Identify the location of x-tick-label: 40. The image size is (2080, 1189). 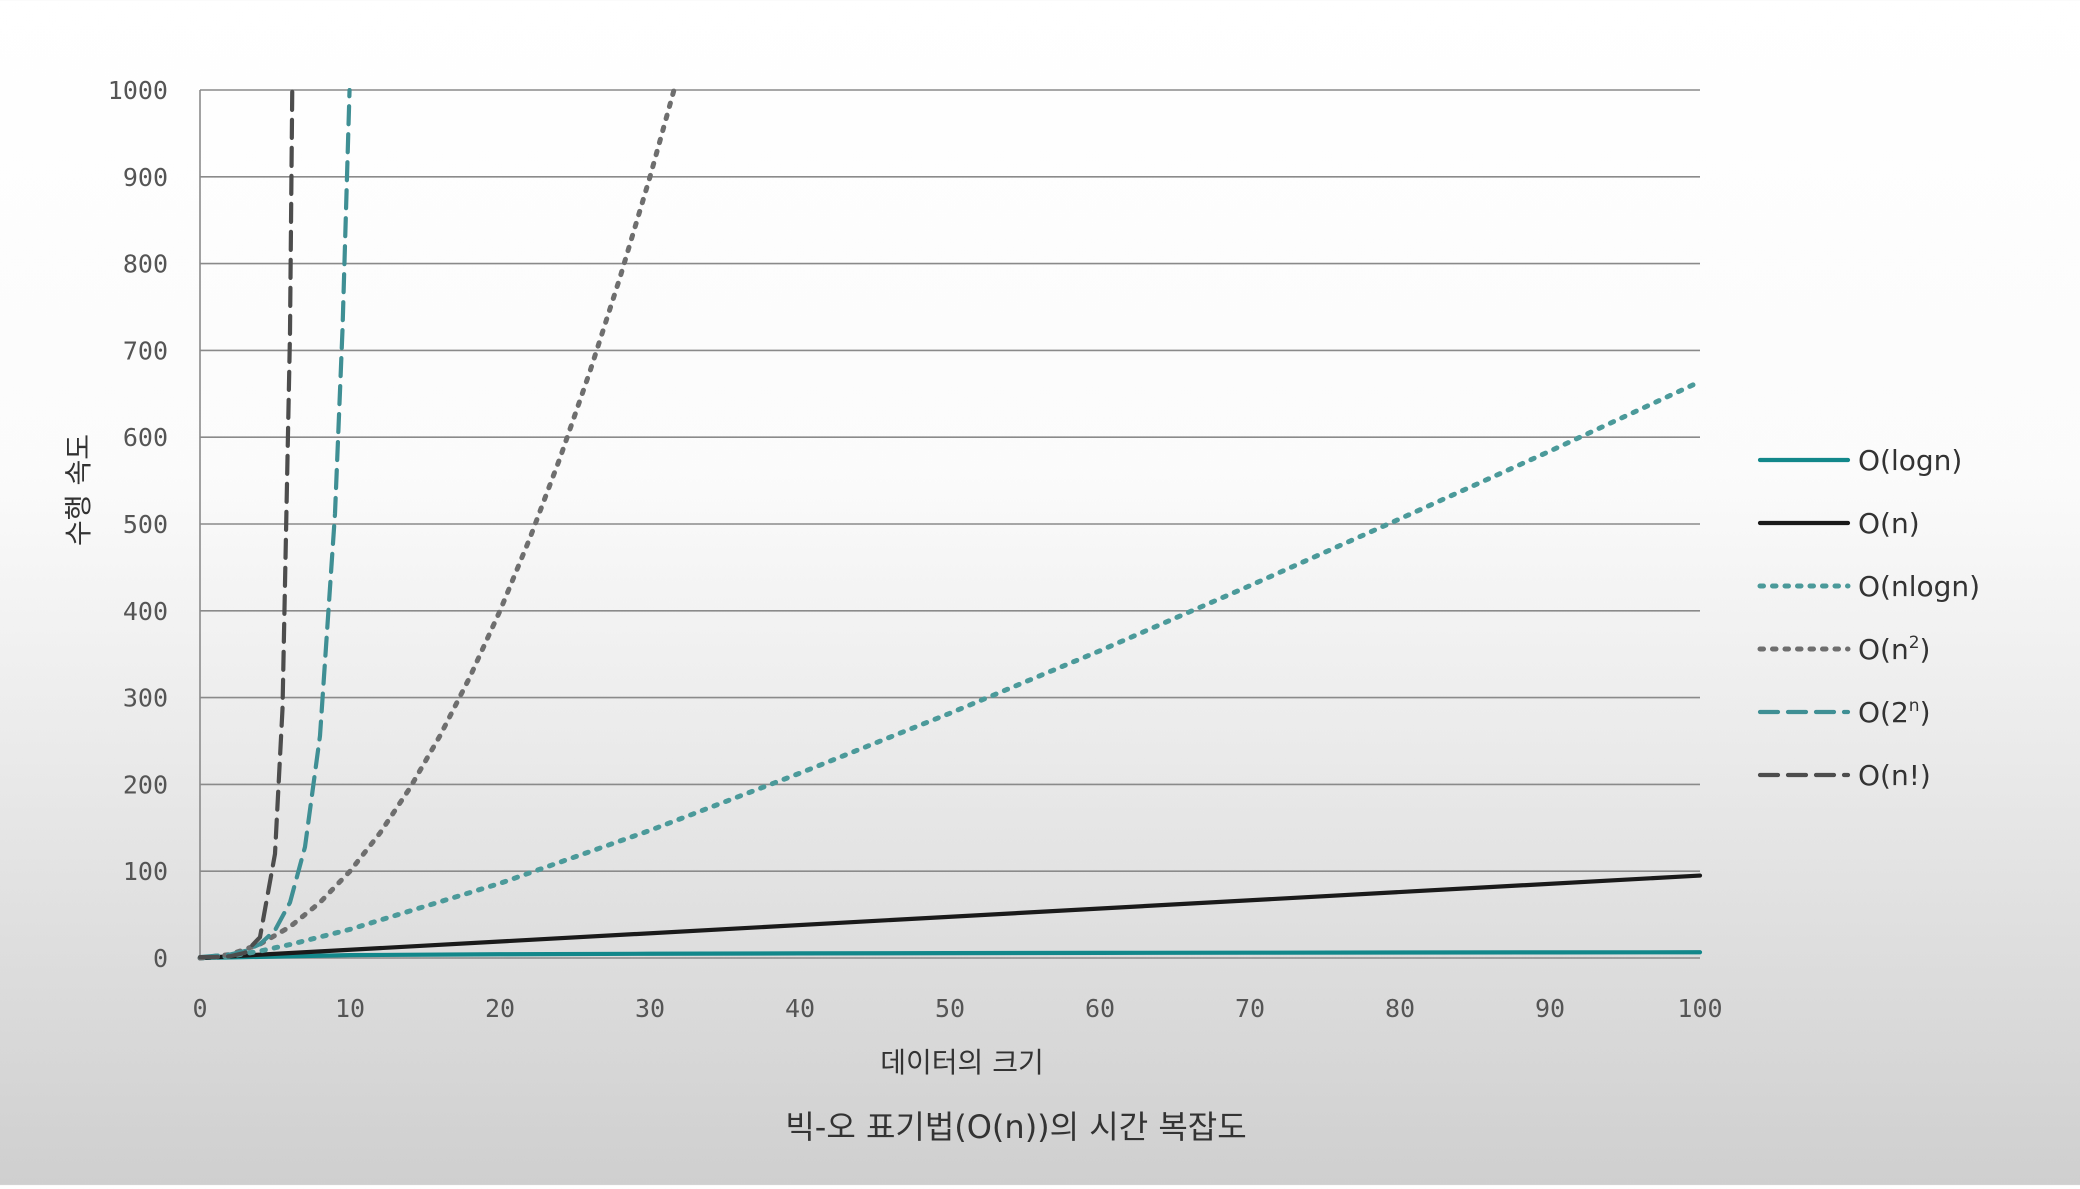
(800, 1008).